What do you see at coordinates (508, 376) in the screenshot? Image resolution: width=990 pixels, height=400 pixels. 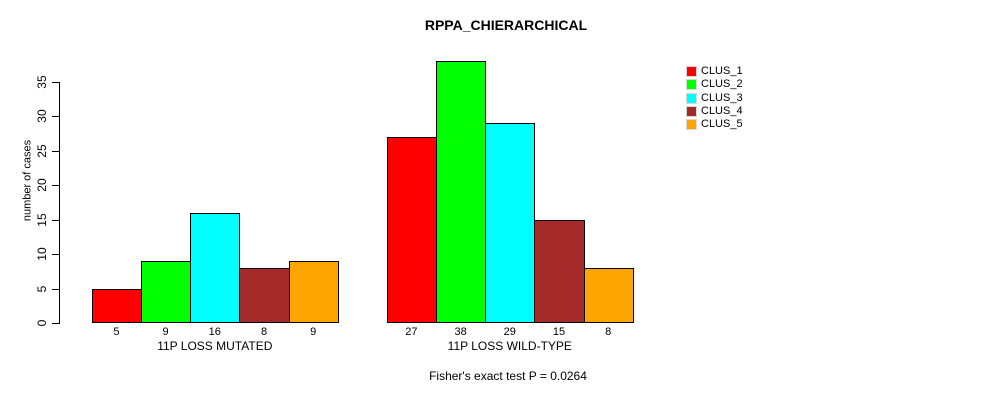 I see `caption-fishers-test: Fisher's exact test P = 0.0264` at bounding box center [508, 376].